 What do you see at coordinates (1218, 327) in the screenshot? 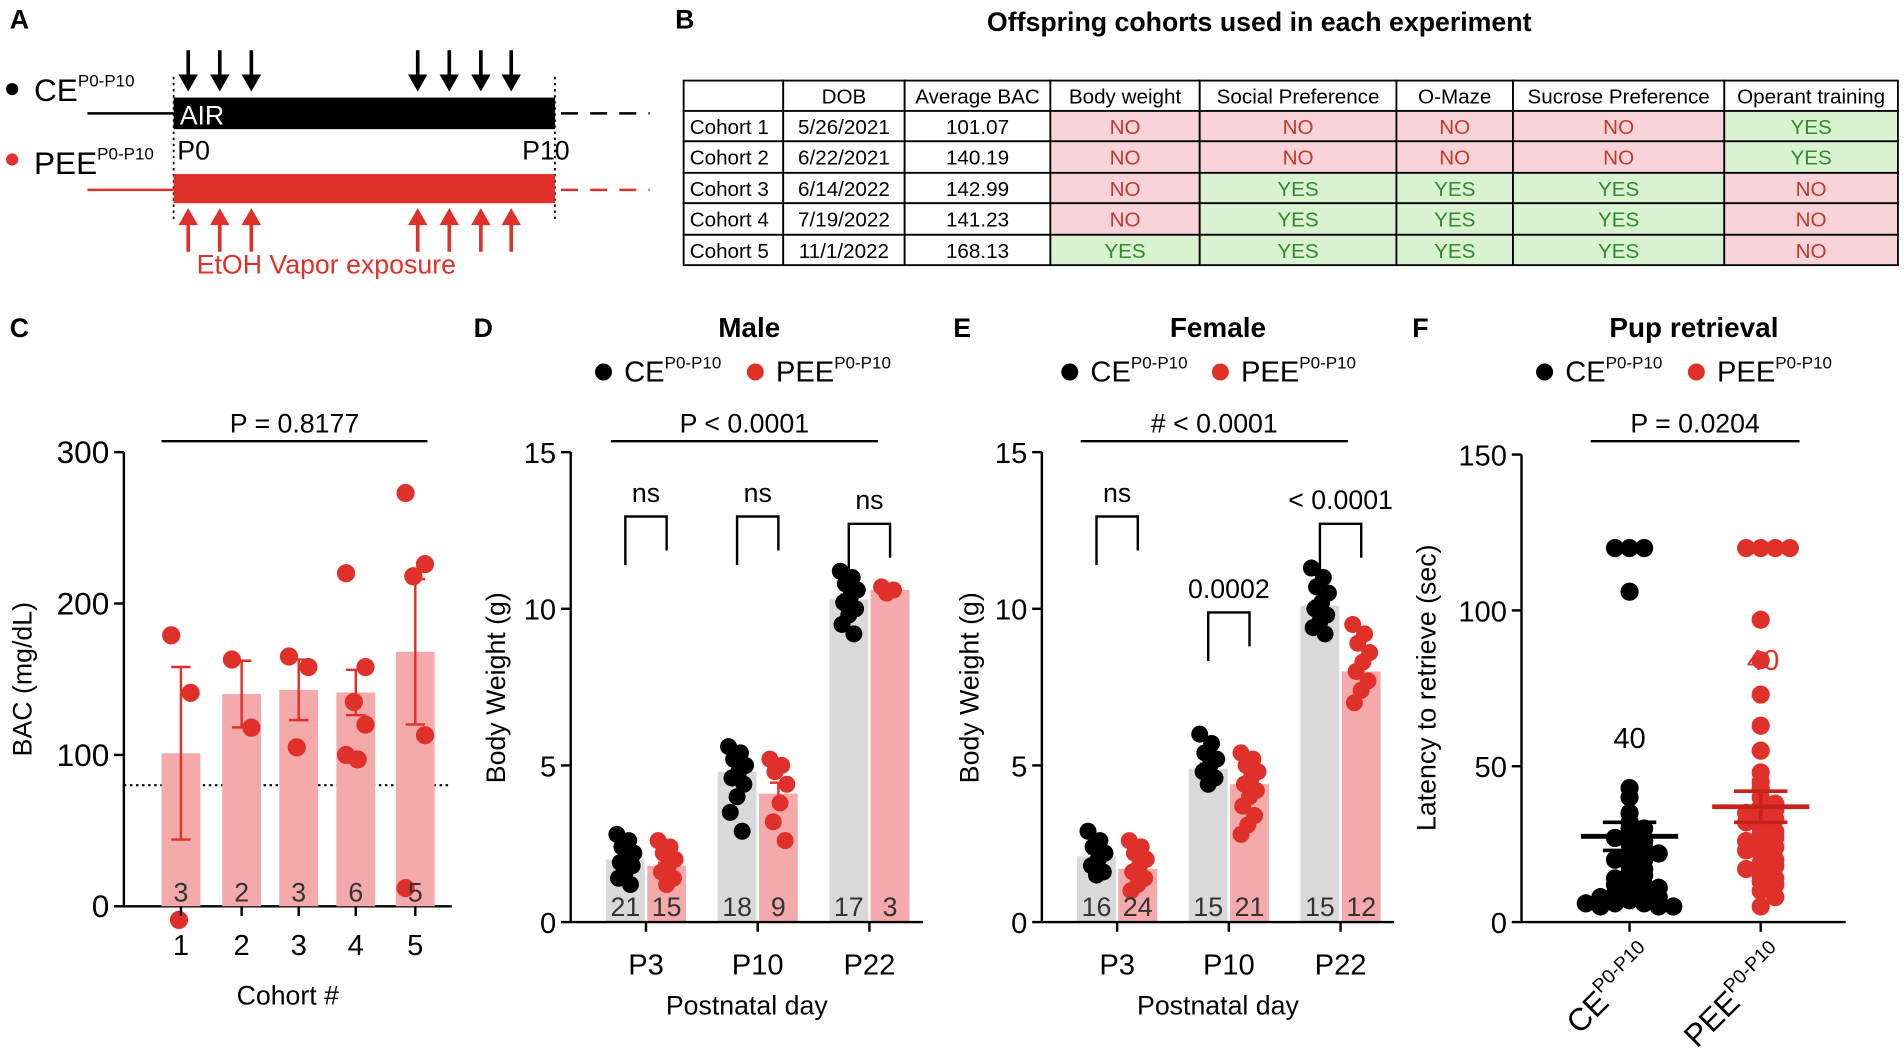
I see `chart-title: Female` at bounding box center [1218, 327].